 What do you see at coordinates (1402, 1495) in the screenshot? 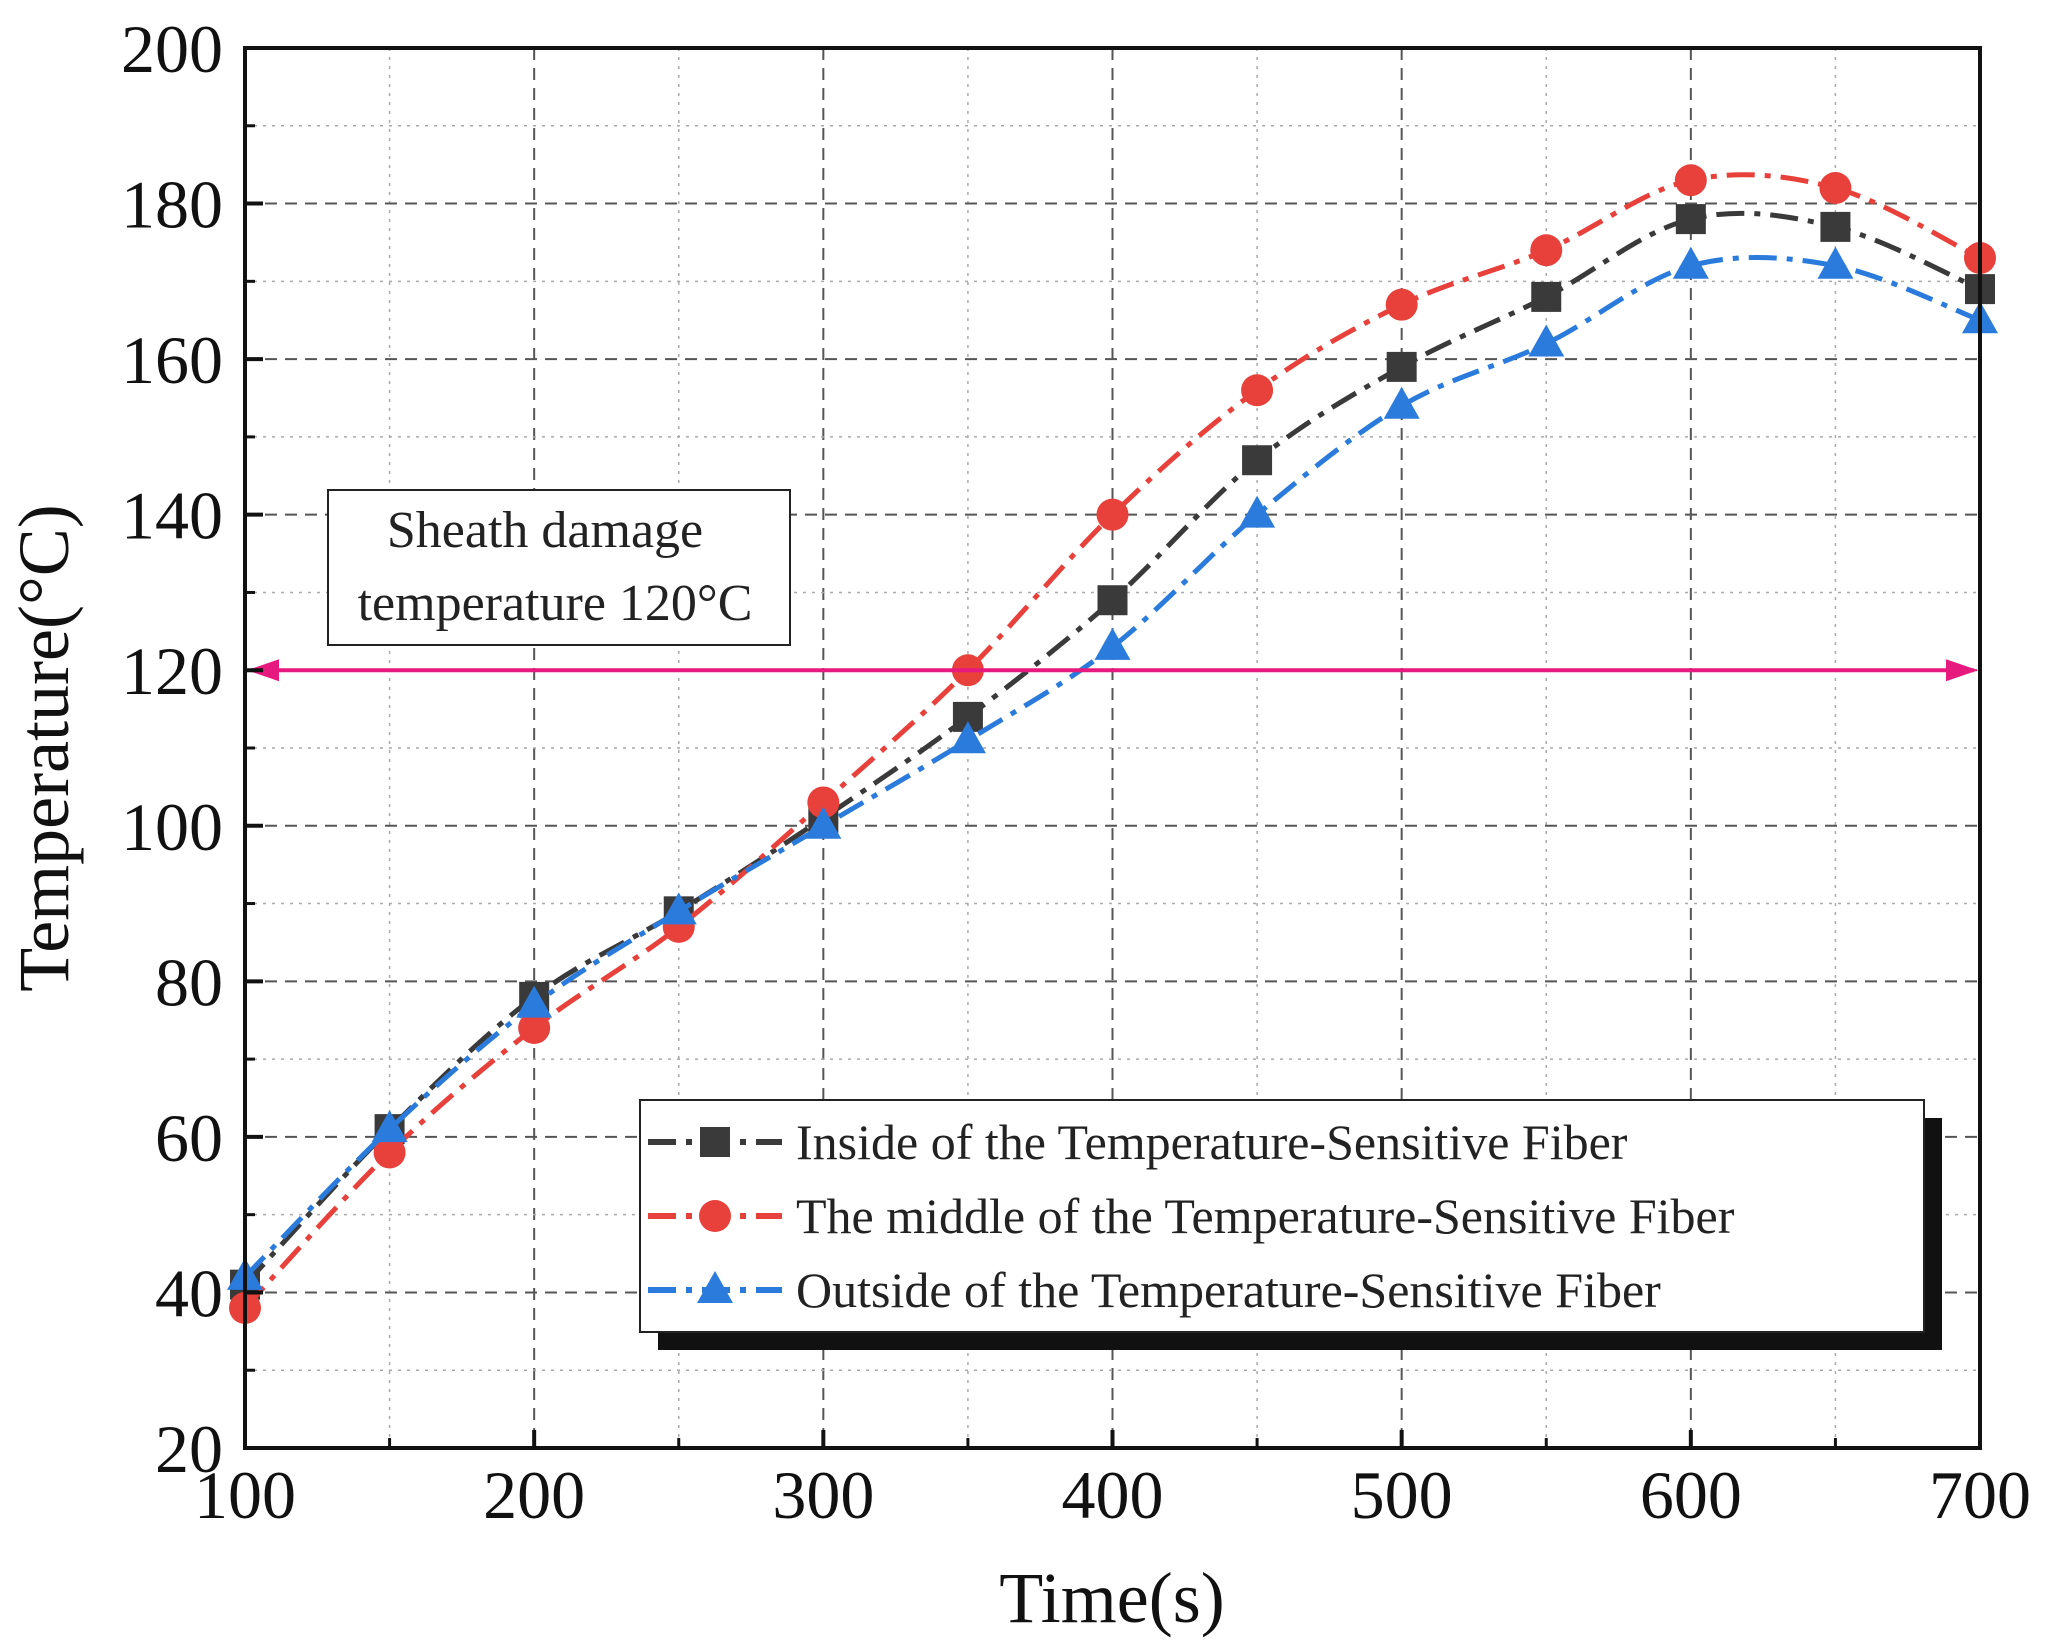
I see `x-tick-label: 500` at bounding box center [1402, 1495].